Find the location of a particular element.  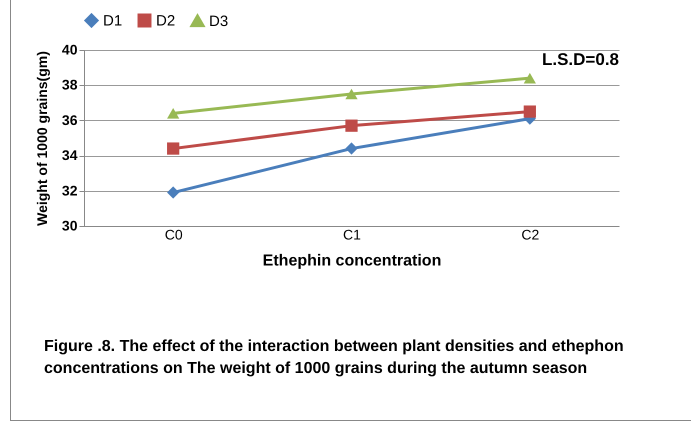

x-axis-title: Ethephin concentration is located at coordinates (352, 261).